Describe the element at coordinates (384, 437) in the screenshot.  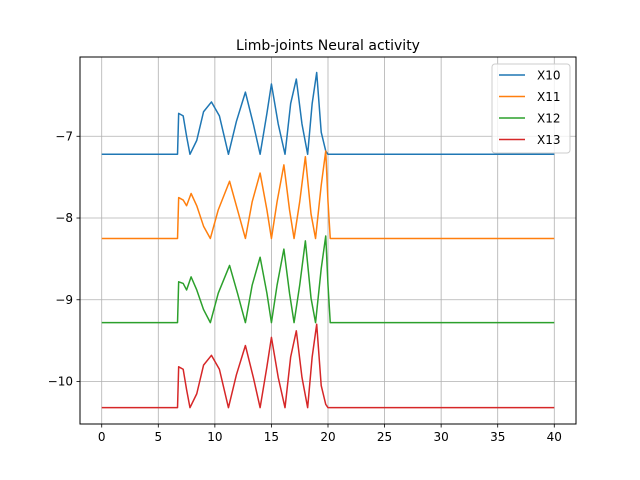
I see `x-tick-label: 25` at that location.